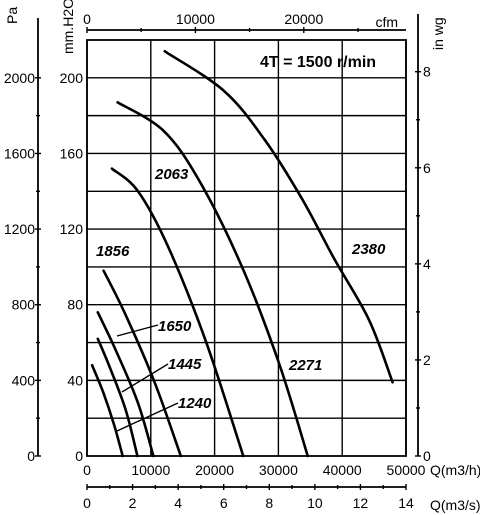  What do you see at coordinates (24, 305) in the screenshot?
I see `pa-tick-label: 800` at bounding box center [24, 305].